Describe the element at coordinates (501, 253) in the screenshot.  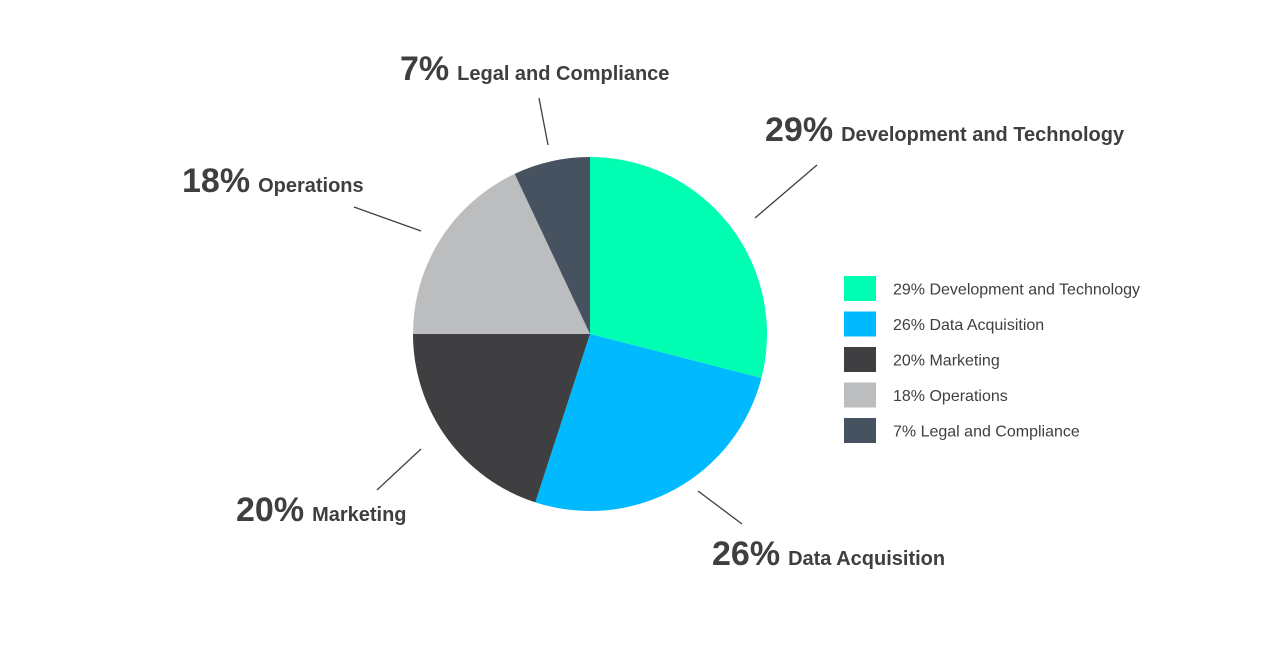
I see `pie-slice-operations` at that location.